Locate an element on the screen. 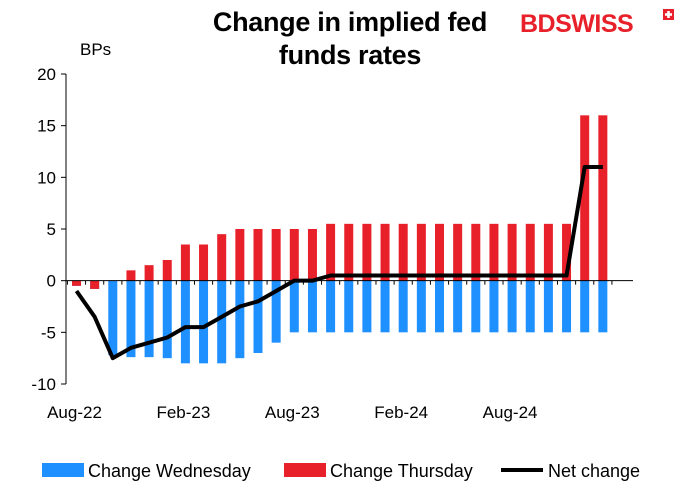  svg-text: BDSWISS is located at coordinates (576, 23).